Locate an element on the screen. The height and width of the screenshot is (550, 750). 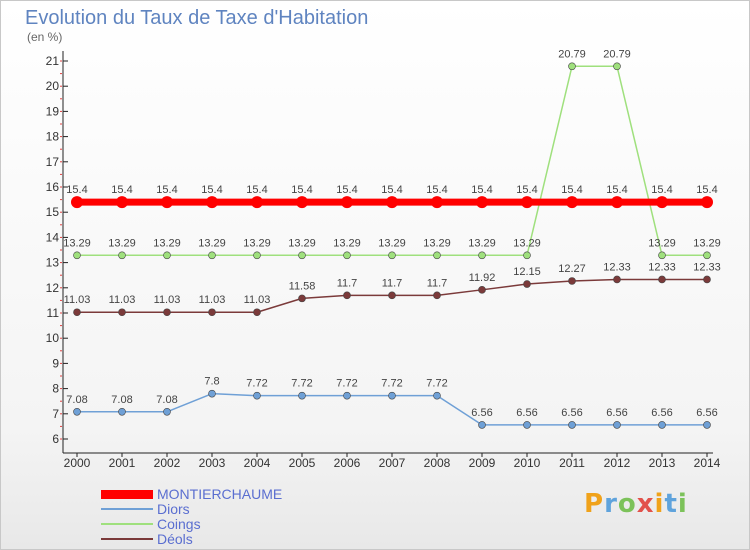
data-label-coings: 20.79 is located at coordinates (617, 54).